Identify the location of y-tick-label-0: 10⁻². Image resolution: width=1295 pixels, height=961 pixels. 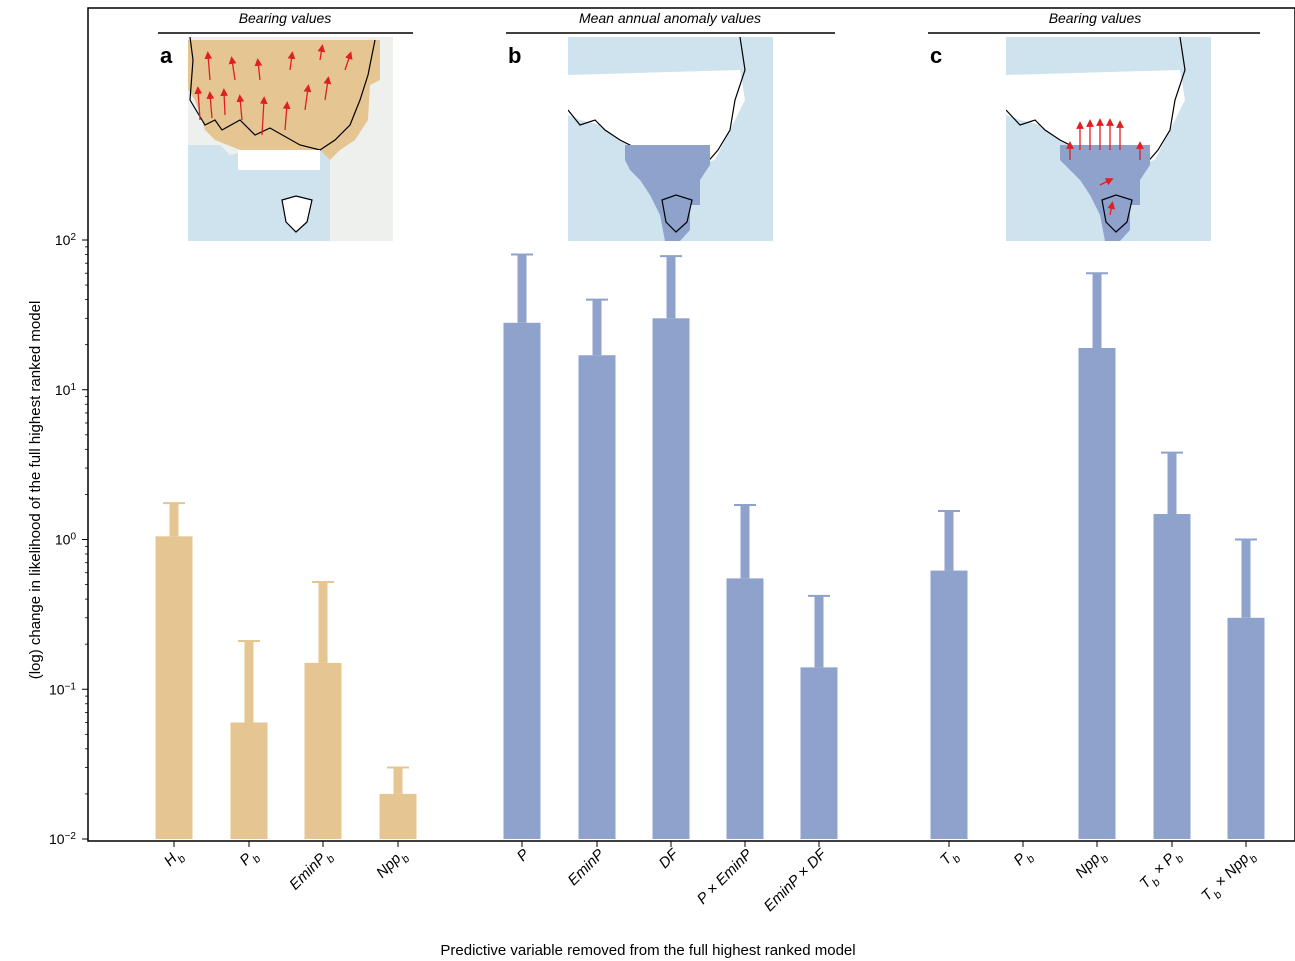
(62, 839).